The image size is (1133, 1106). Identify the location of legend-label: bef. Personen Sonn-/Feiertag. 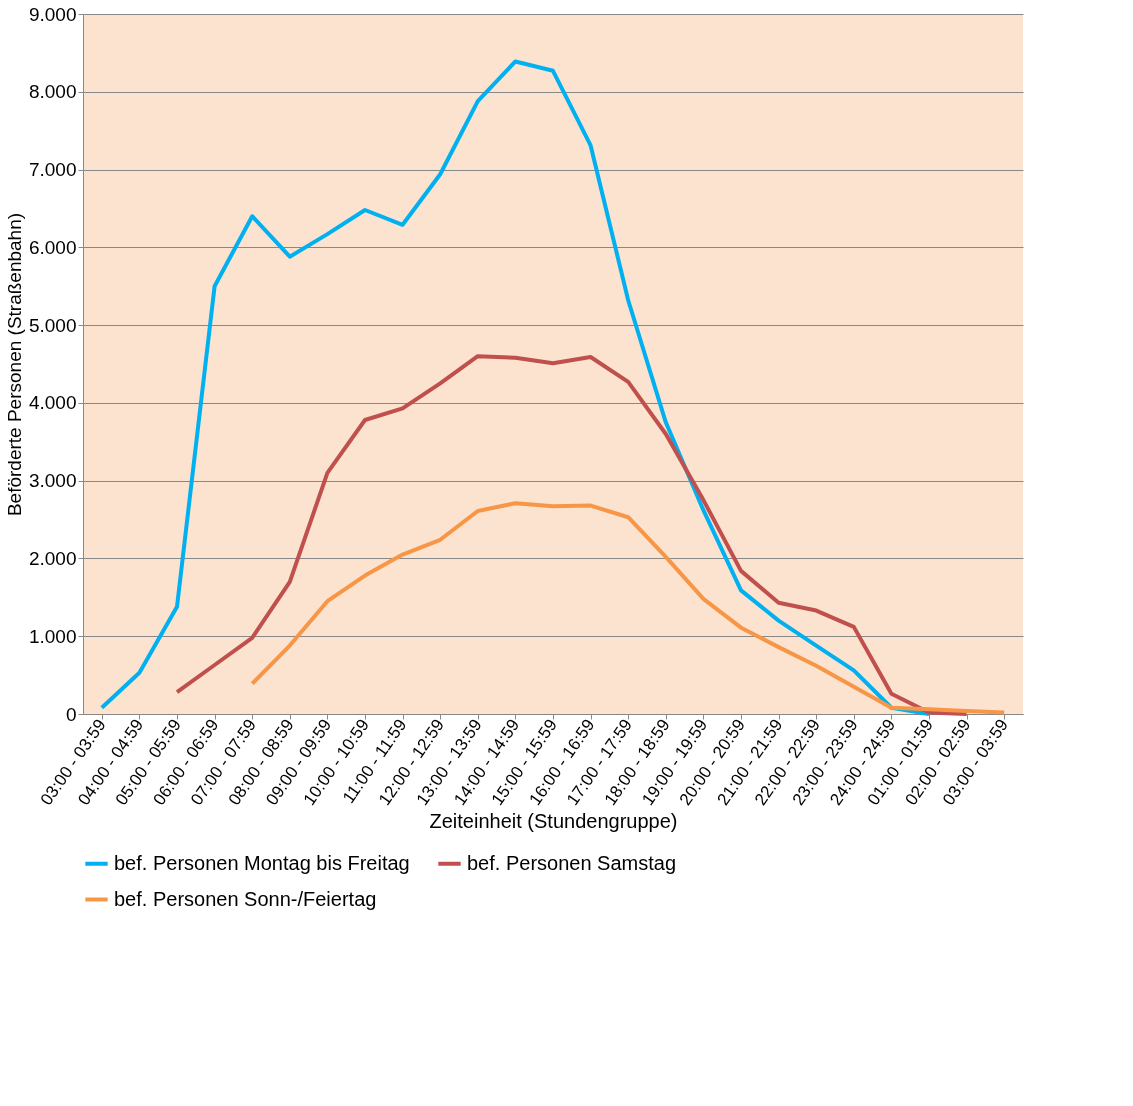
(245, 898).